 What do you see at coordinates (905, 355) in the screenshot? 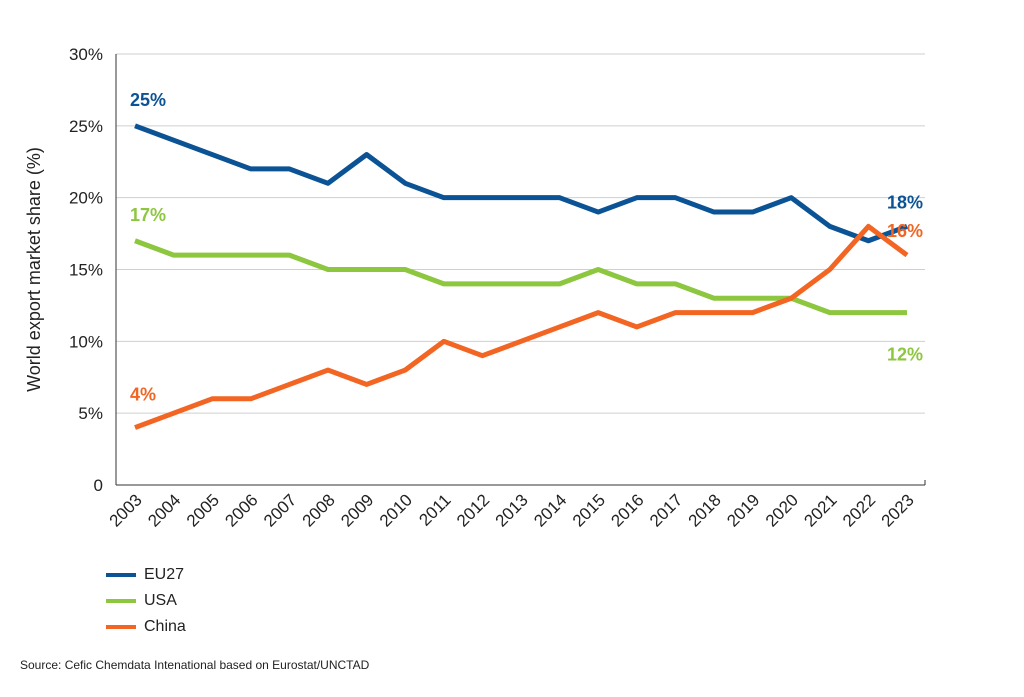
I see `end-value-label: 12%` at bounding box center [905, 355].